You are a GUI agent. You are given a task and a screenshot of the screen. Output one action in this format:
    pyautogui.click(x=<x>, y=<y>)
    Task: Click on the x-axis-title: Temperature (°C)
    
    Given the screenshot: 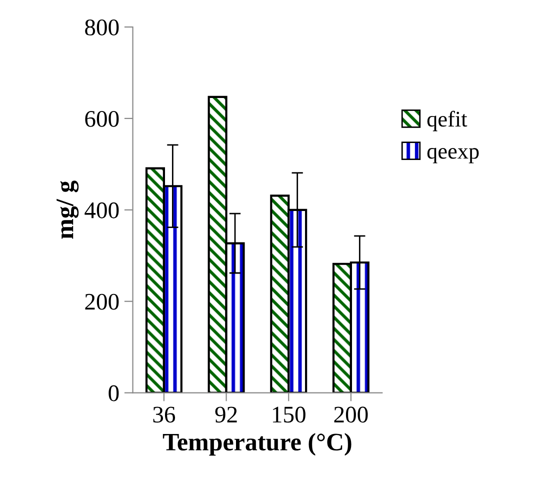 What is the action you would take?
    pyautogui.click(x=257, y=444)
    